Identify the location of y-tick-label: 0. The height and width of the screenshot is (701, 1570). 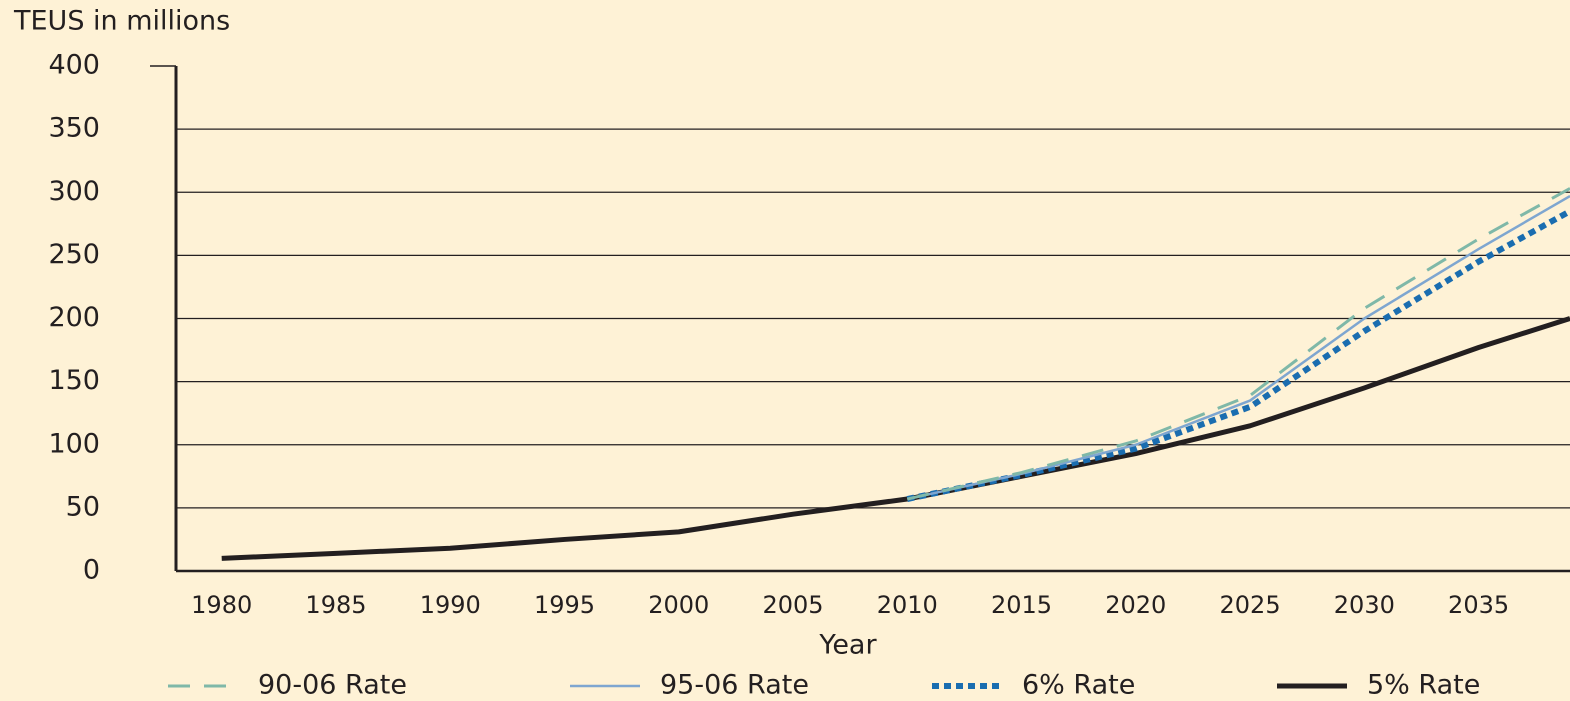
(91, 570).